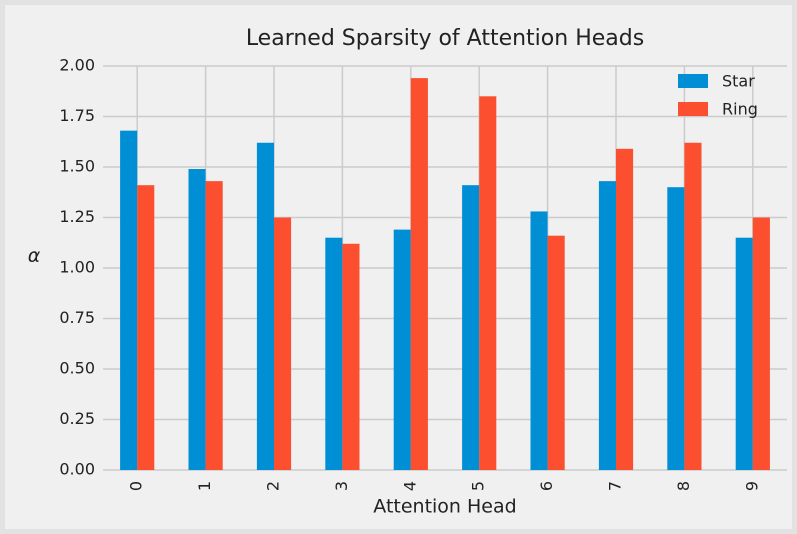 The height and width of the screenshot is (534, 797). Describe the element at coordinates (751, 486) in the screenshot. I see `x-tick-label: 9` at that location.